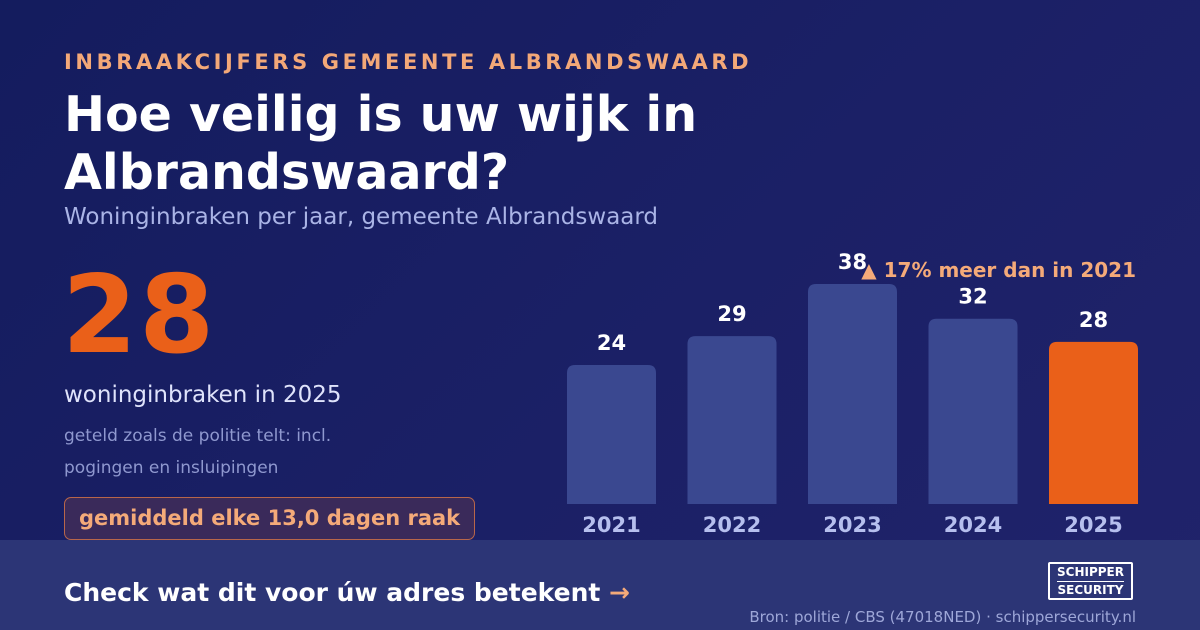 This screenshot has width=1200, height=630. I want to click on page-title: Hoe veilig is uw wijk in Albrandswaard?, so click(381, 143).